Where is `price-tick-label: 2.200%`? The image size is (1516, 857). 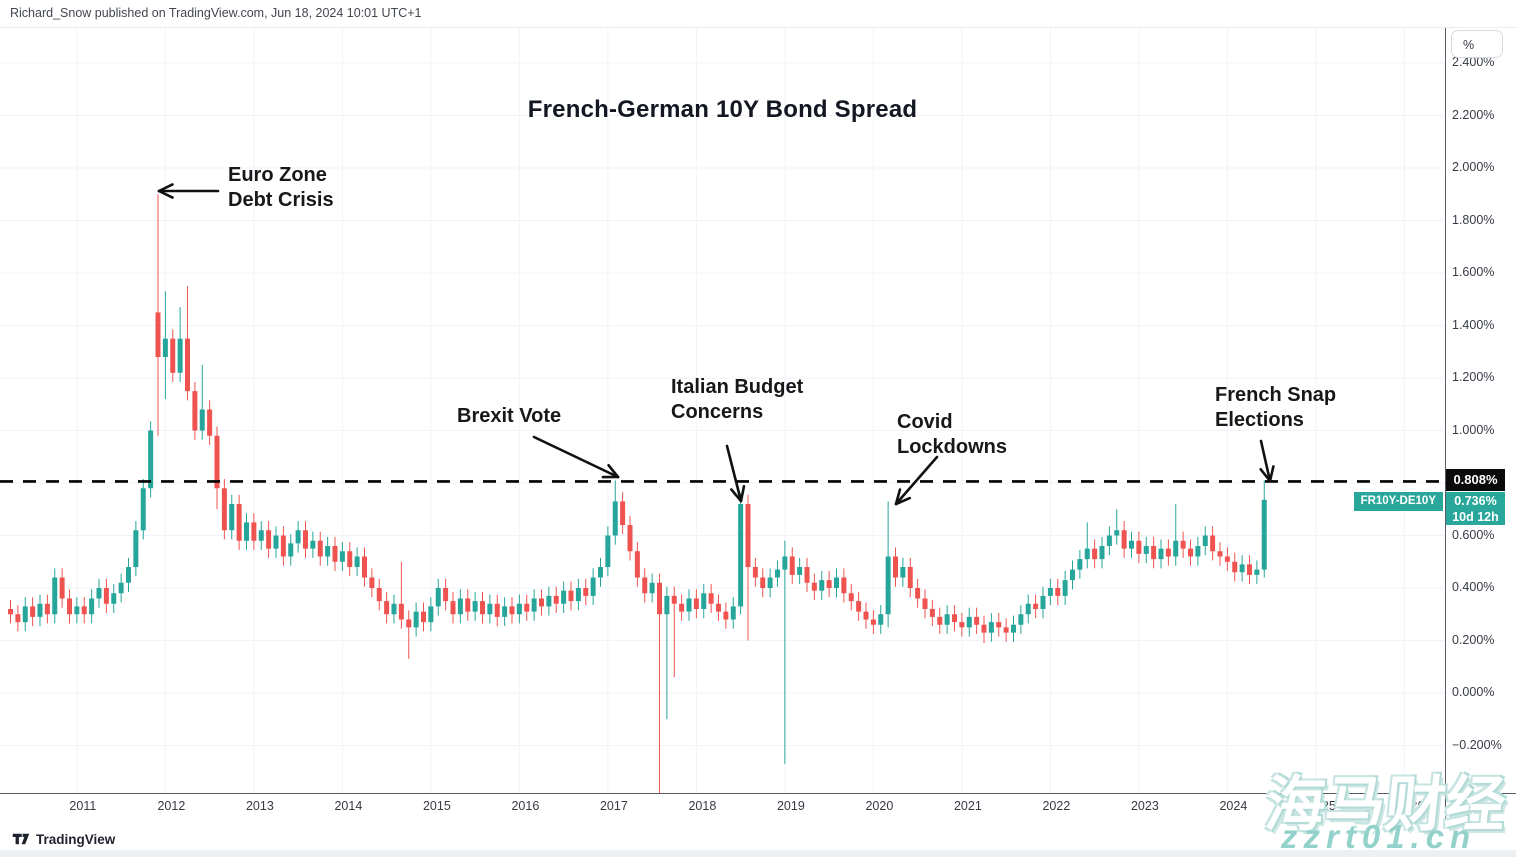 price-tick-label: 2.200% is located at coordinates (1473, 114).